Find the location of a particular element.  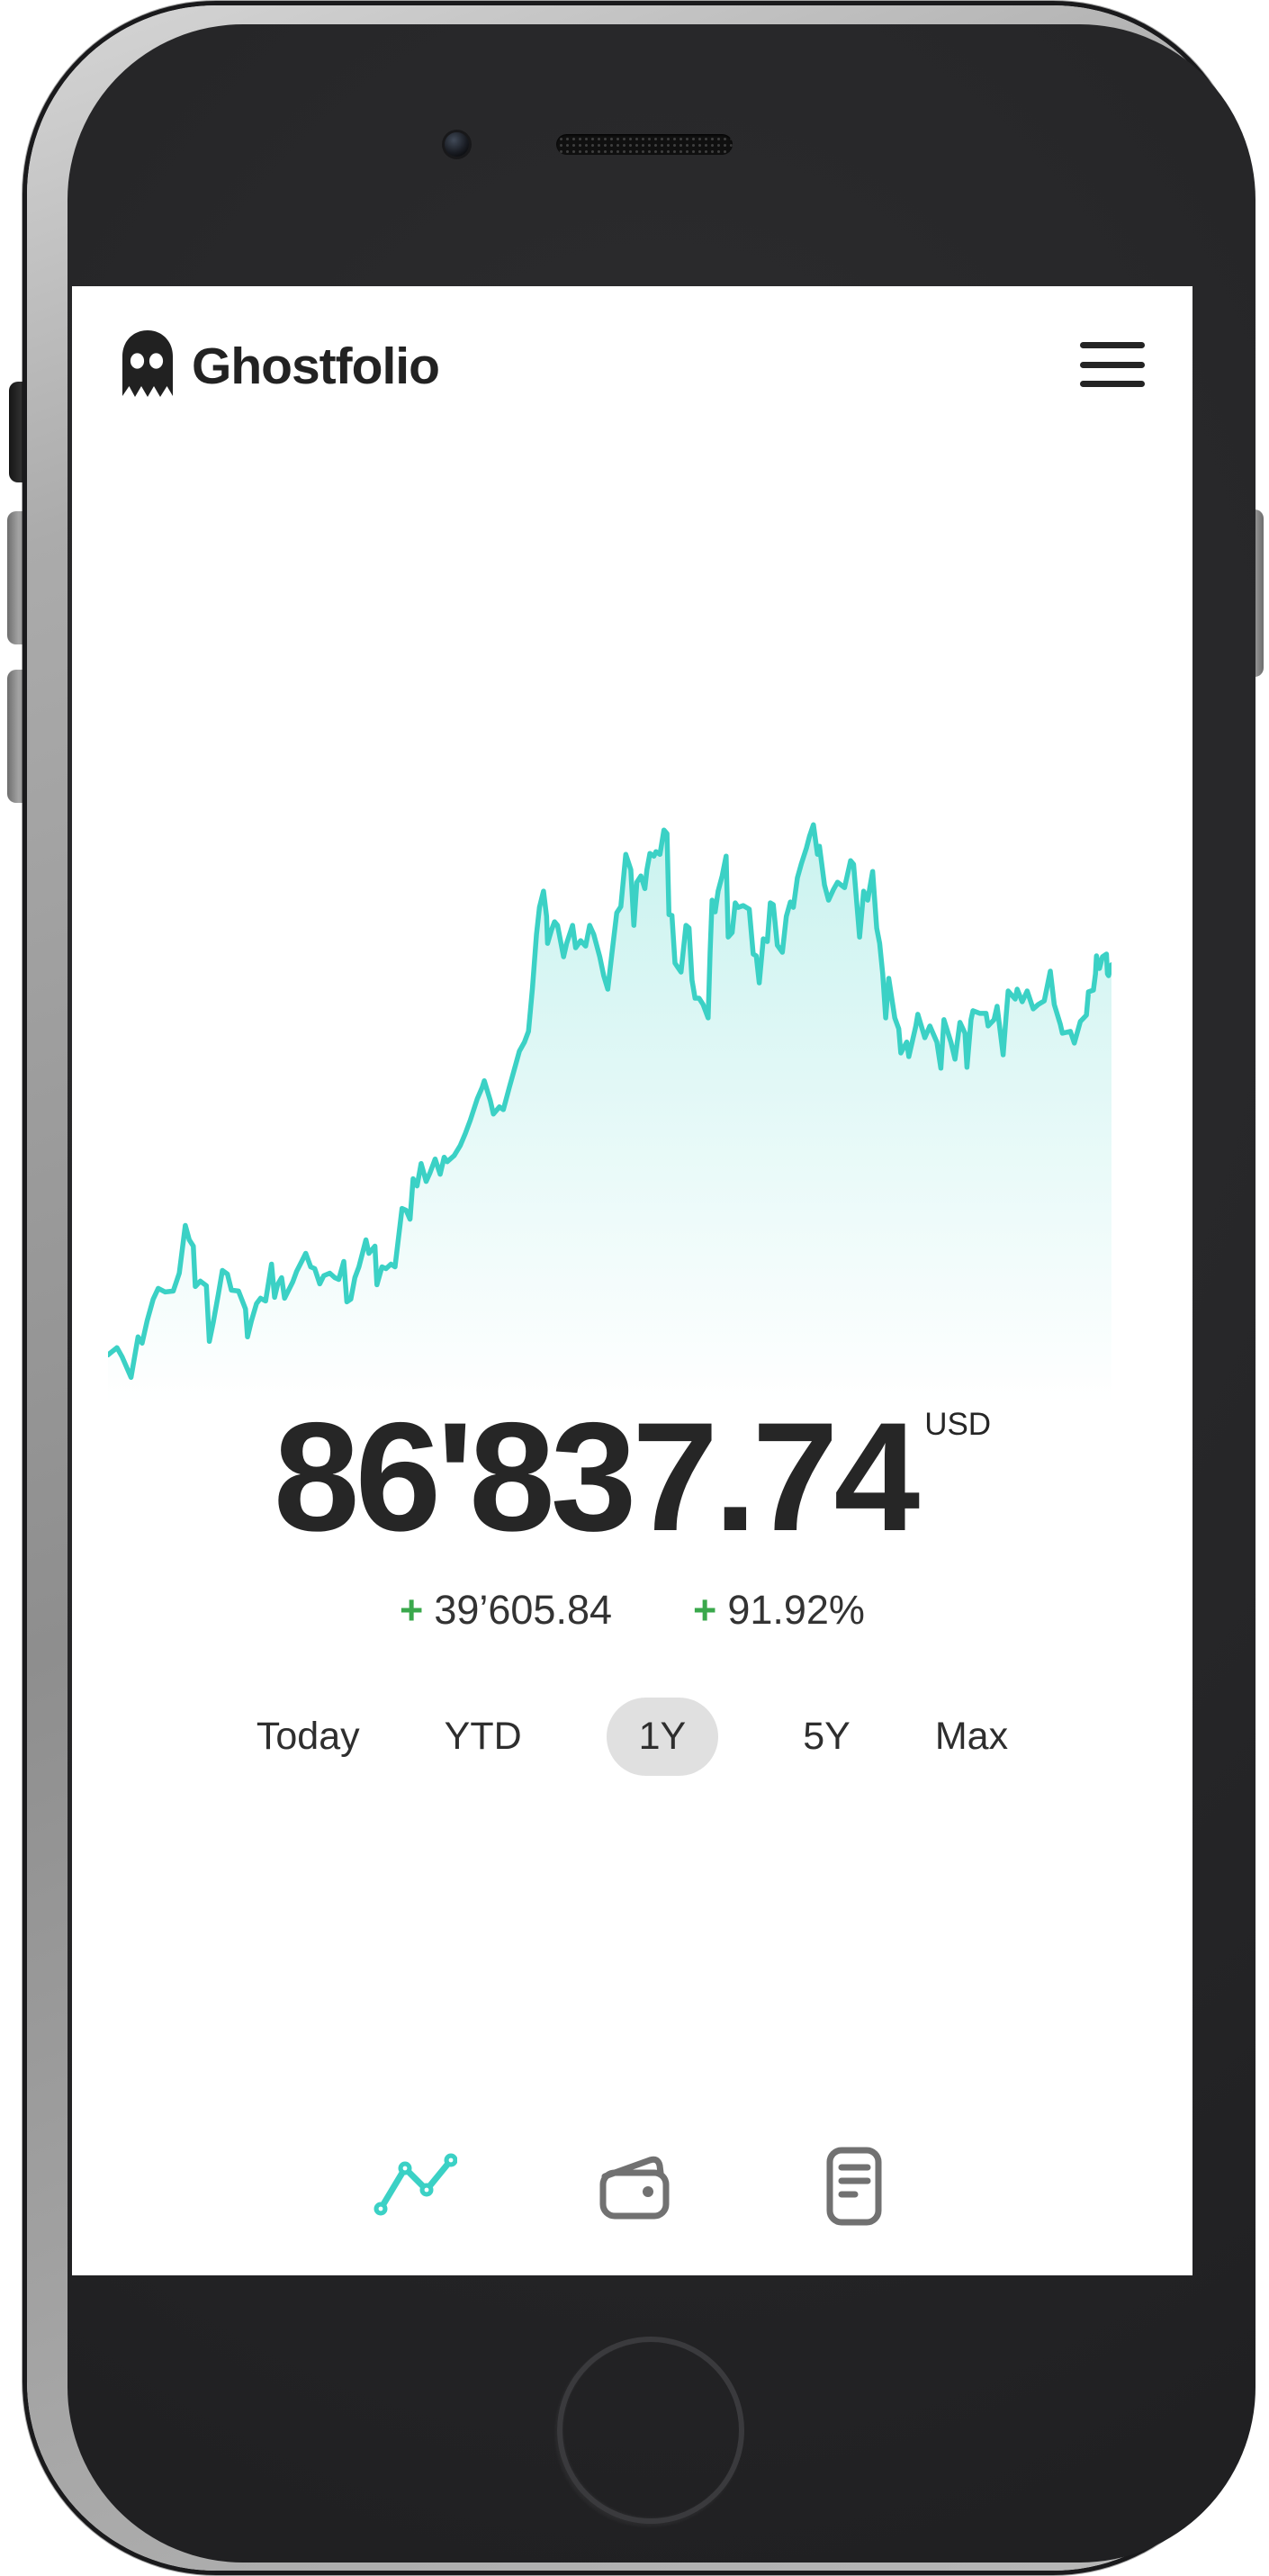

bottom-navigation is located at coordinates (633, 2187).